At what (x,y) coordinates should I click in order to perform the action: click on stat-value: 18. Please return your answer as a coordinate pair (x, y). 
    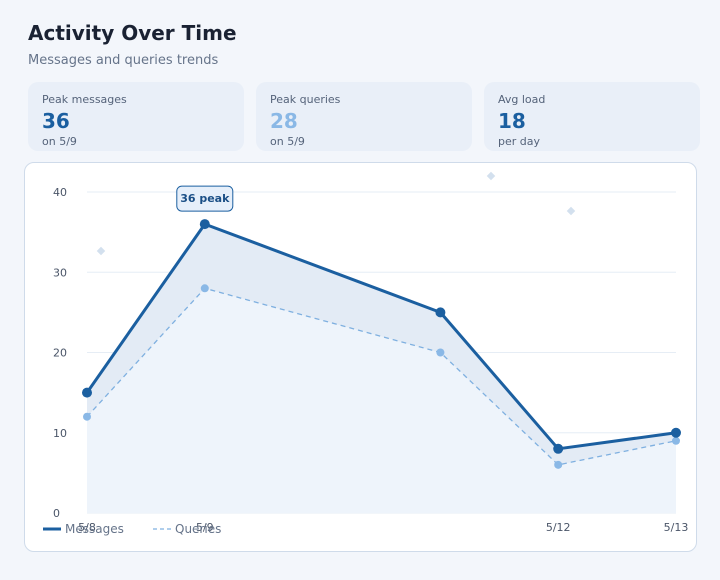
    Looking at the image, I should click on (512, 121).